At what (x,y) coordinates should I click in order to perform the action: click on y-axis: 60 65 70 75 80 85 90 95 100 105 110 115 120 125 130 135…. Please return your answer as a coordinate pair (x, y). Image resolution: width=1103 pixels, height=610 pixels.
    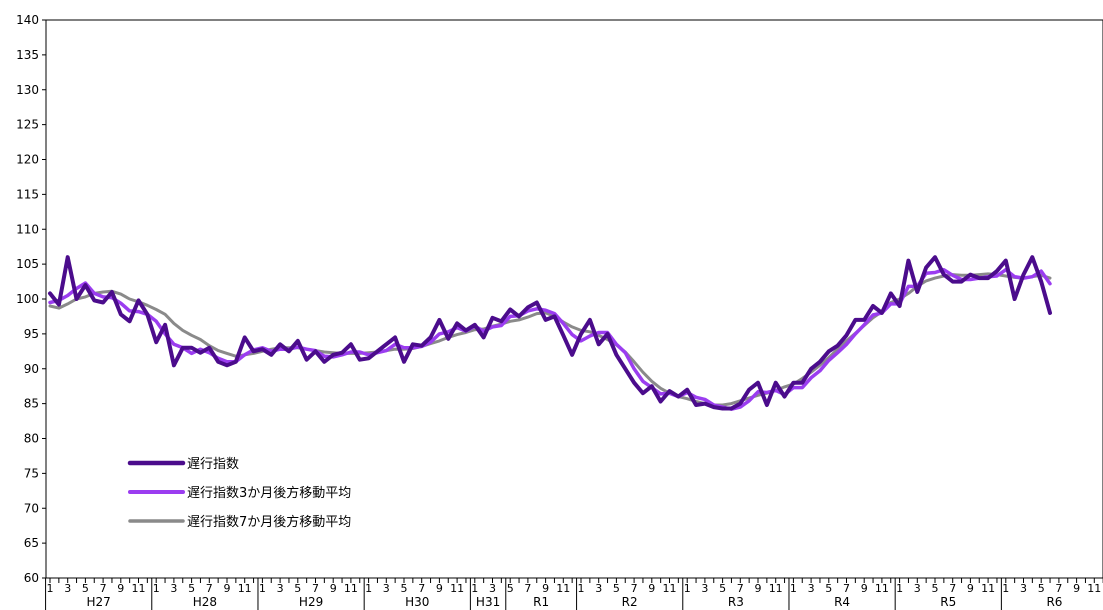
    Looking at the image, I should click on (31, 299).